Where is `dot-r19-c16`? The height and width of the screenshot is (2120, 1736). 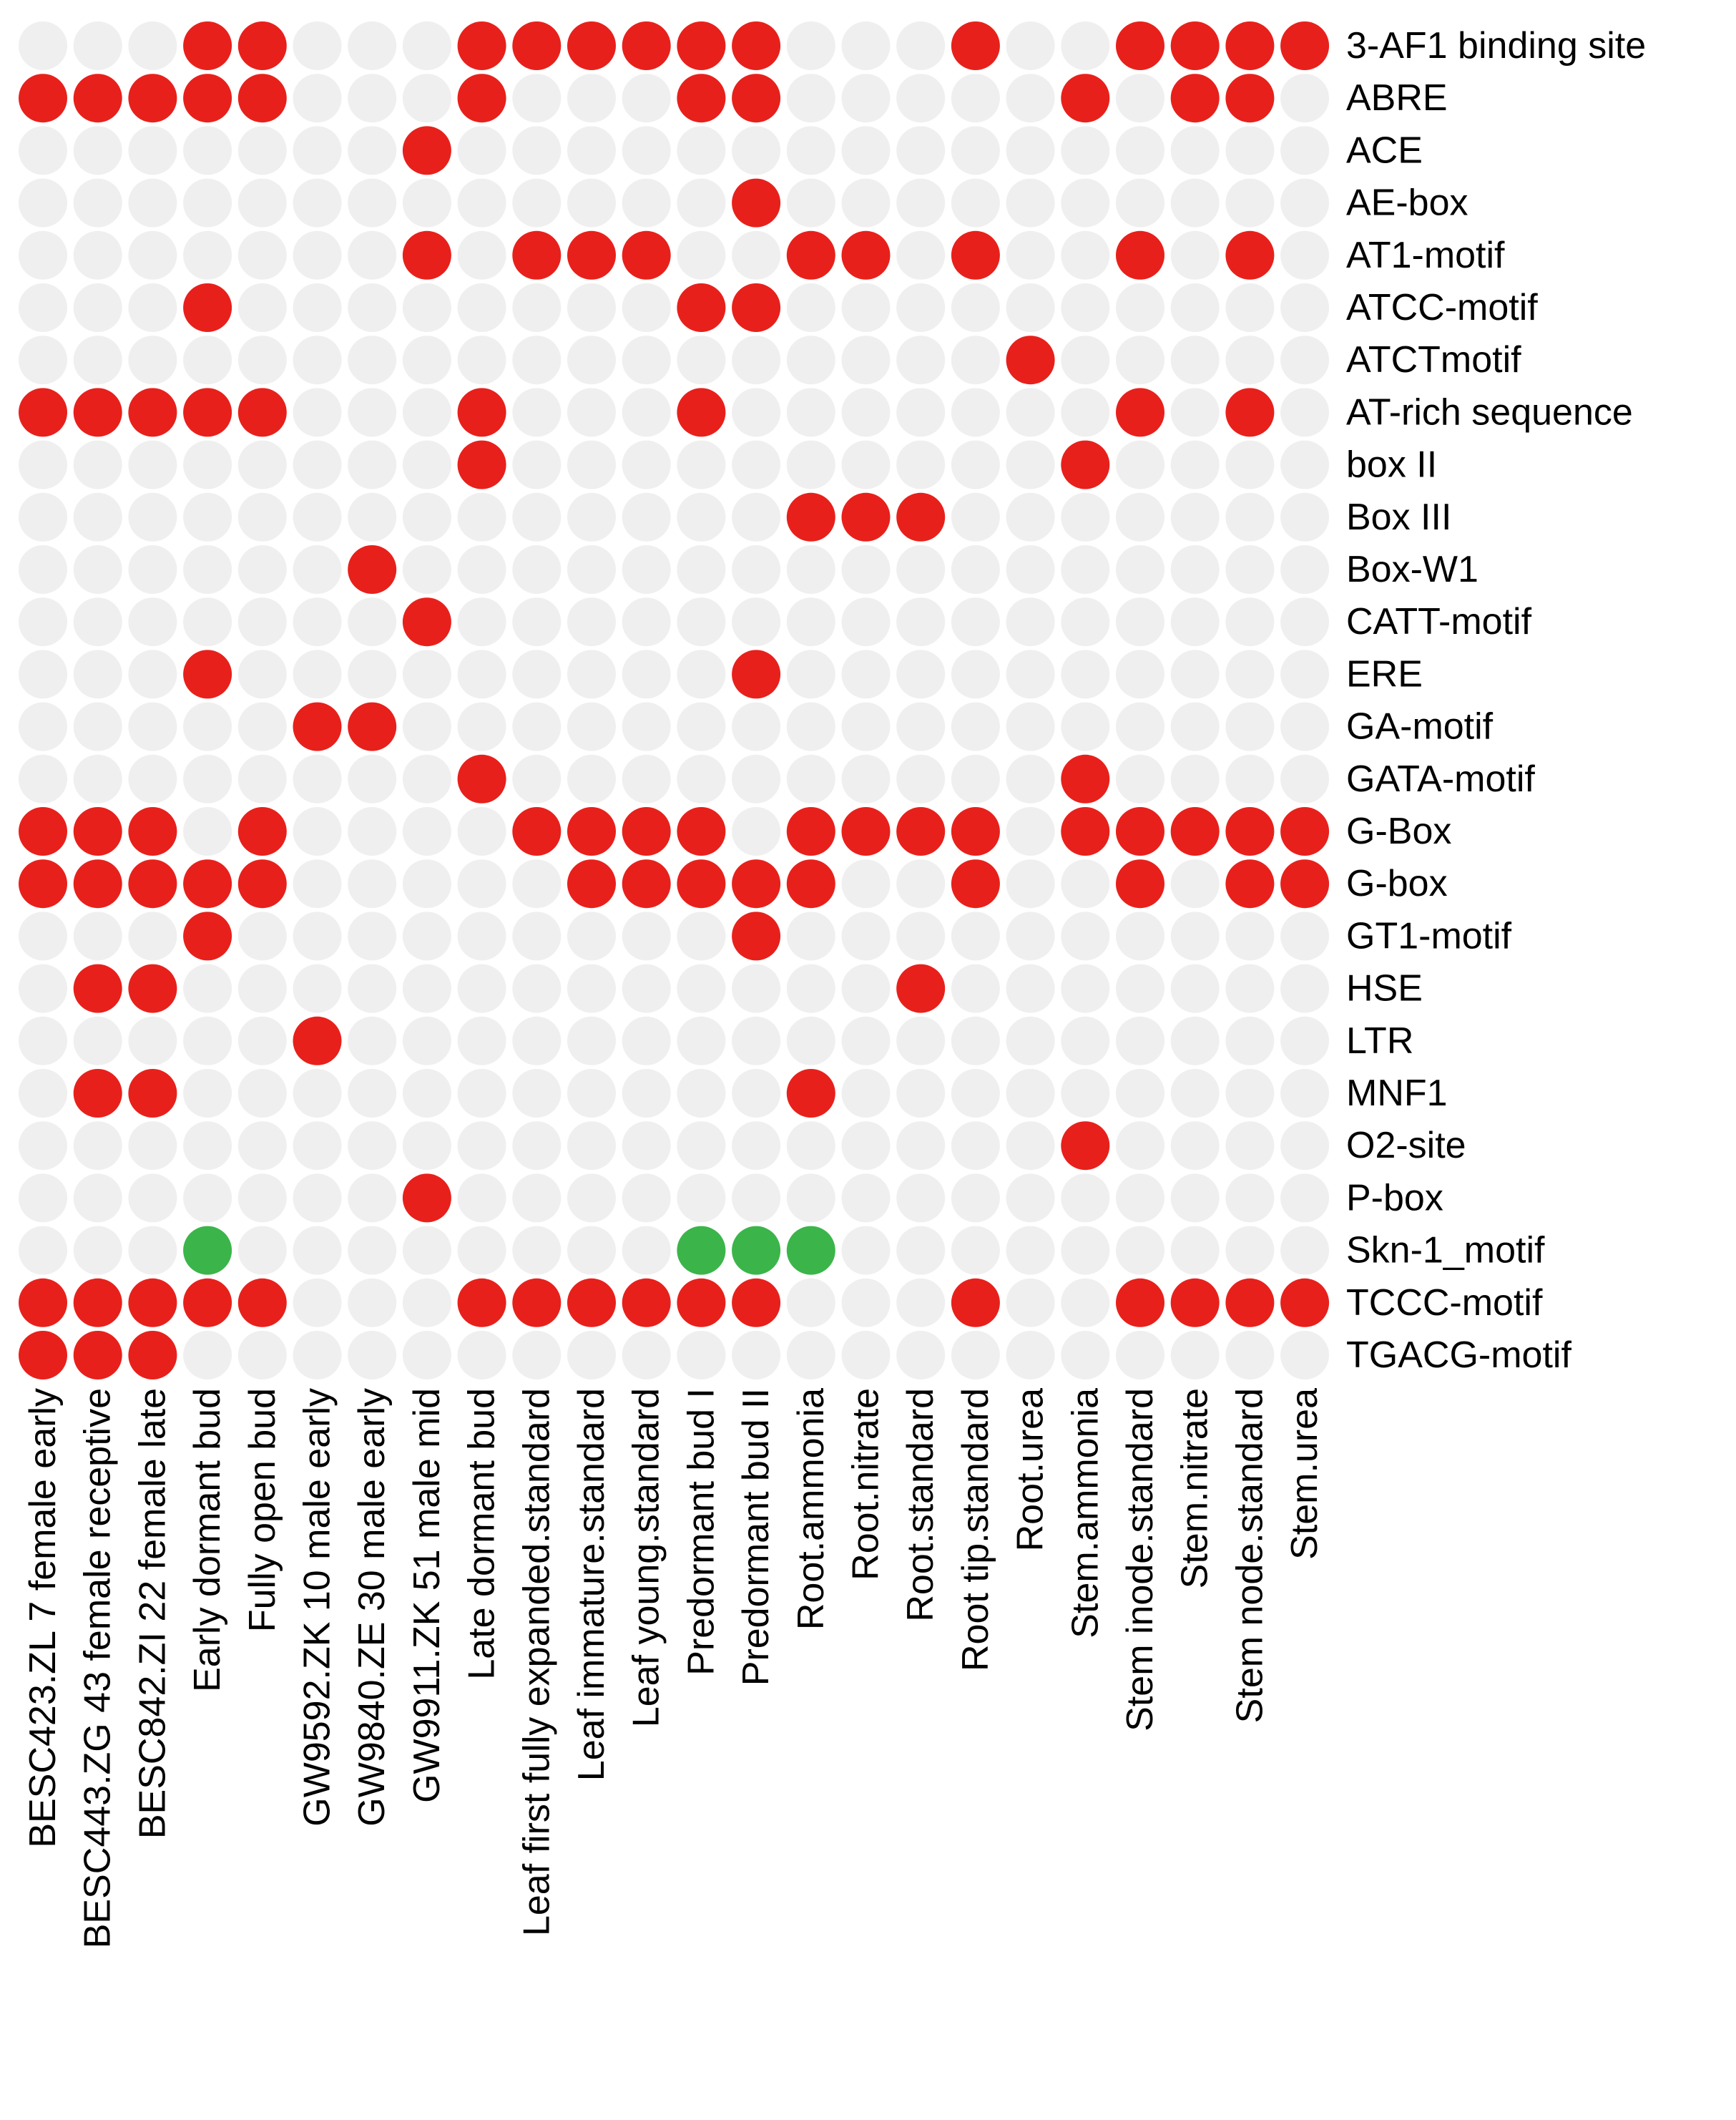
dot-r19-c16 is located at coordinates (921, 1040).